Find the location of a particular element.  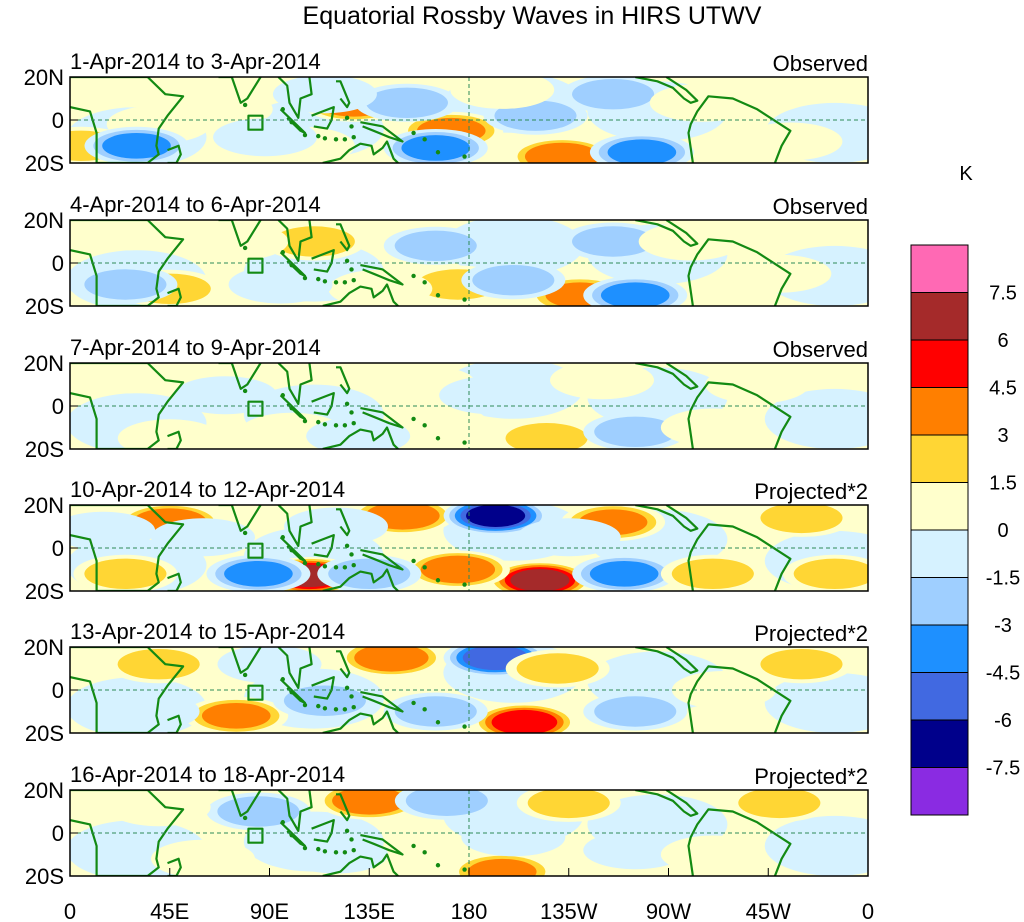

panel-kind: Observed is located at coordinates (820, 206).